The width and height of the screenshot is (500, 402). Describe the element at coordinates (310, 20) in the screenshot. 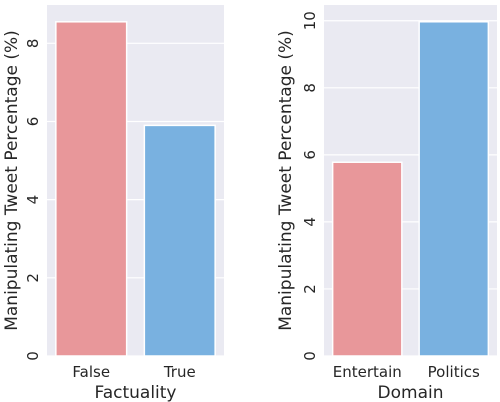

I see `y-tick-label: 10` at that location.